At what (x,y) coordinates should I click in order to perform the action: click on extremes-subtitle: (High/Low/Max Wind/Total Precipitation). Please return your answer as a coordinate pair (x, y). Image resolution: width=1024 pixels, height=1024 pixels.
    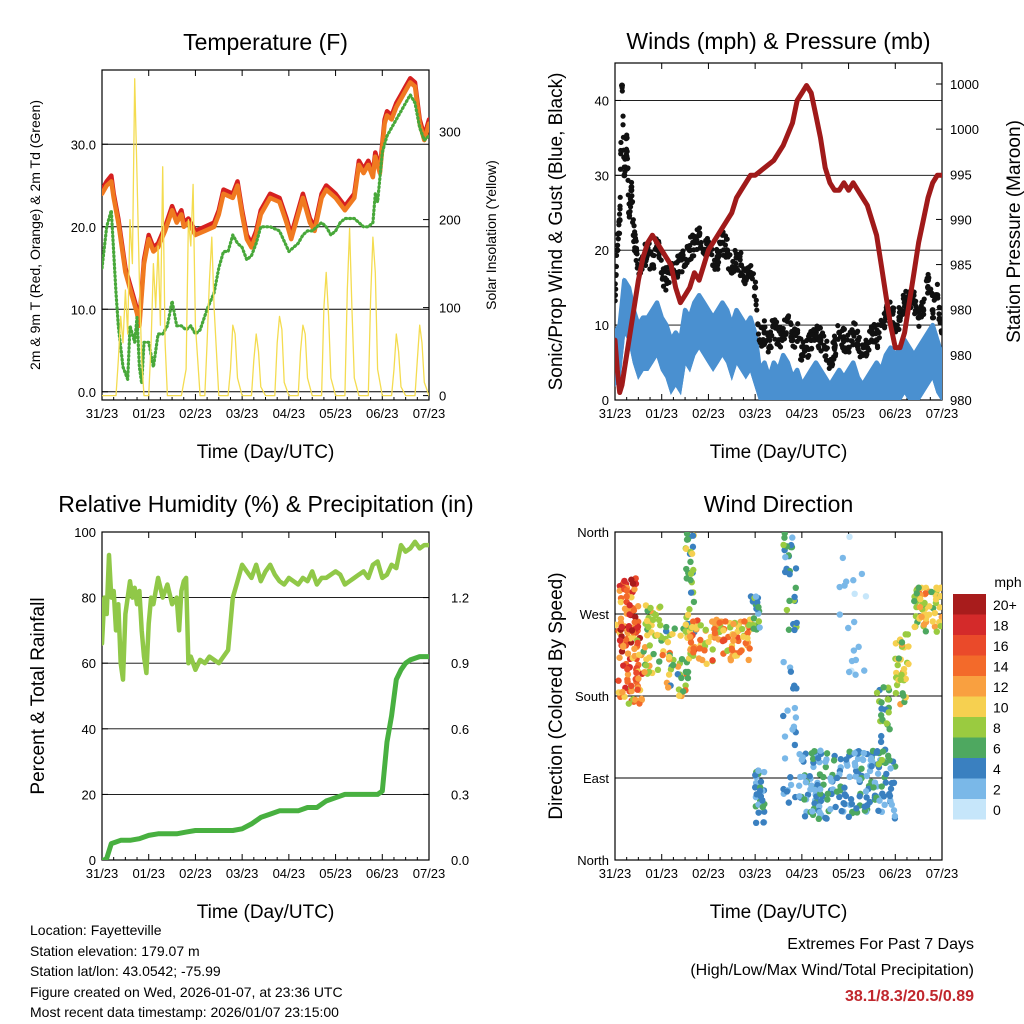
    Looking at the image, I should click on (832, 970).